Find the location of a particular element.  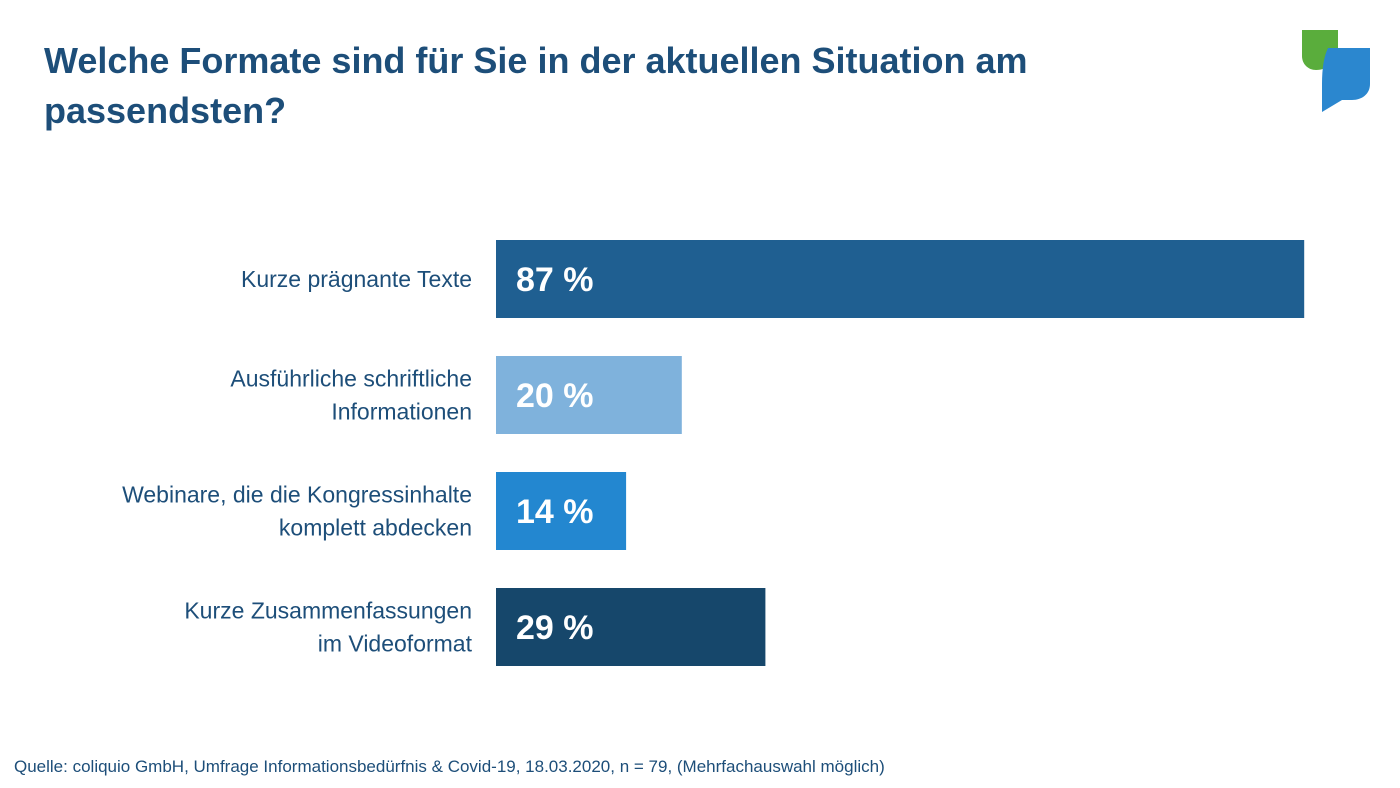

category-label: Kurze Zusammenfassungen im Videoformat is located at coordinates (328, 627).